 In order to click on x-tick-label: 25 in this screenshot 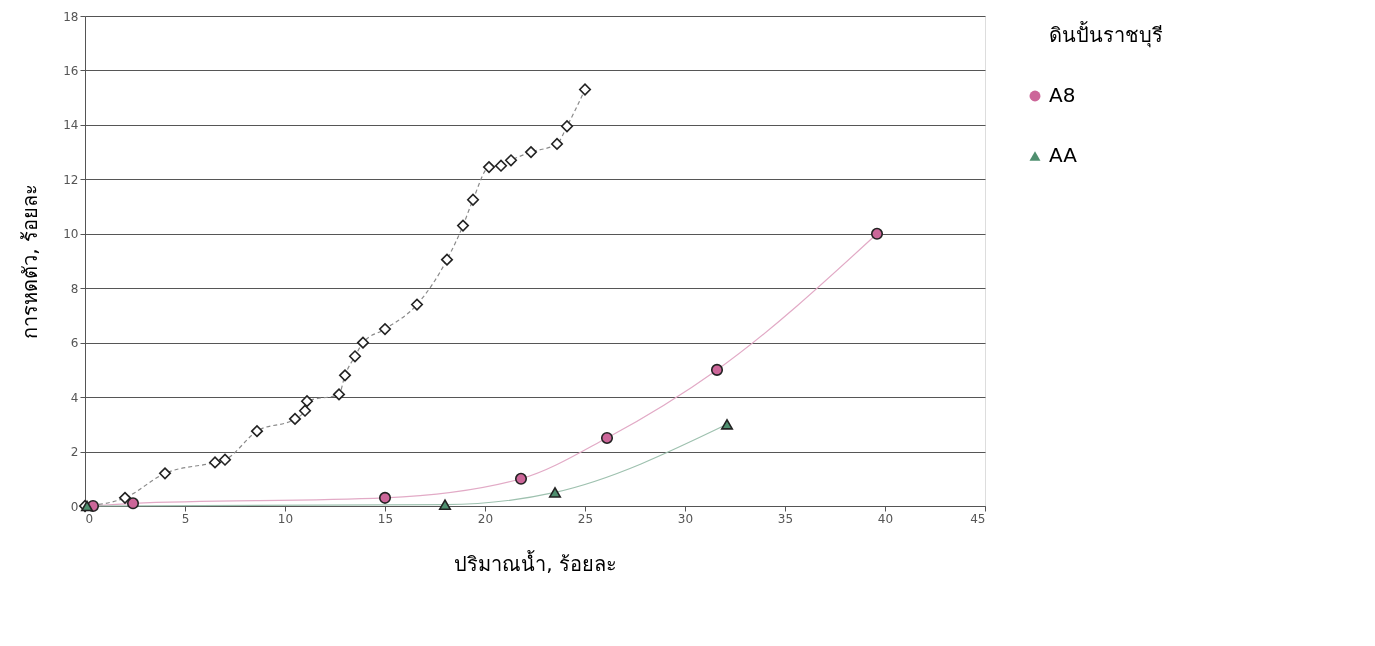, I will do `click(585, 518)`.